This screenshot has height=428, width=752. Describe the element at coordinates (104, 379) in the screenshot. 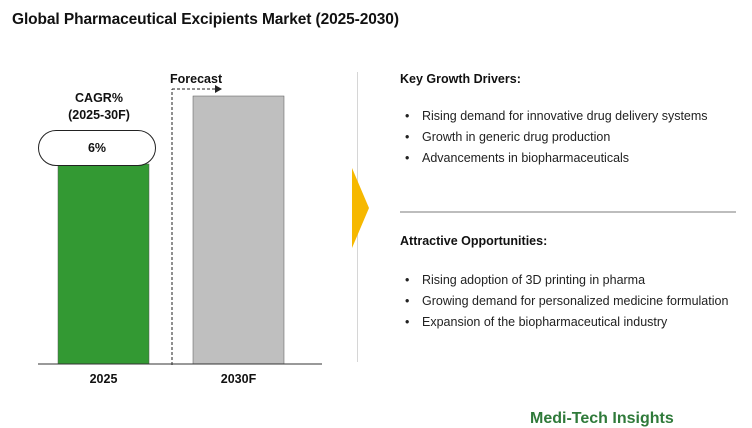

I see `x-tick-label: 2025` at that location.